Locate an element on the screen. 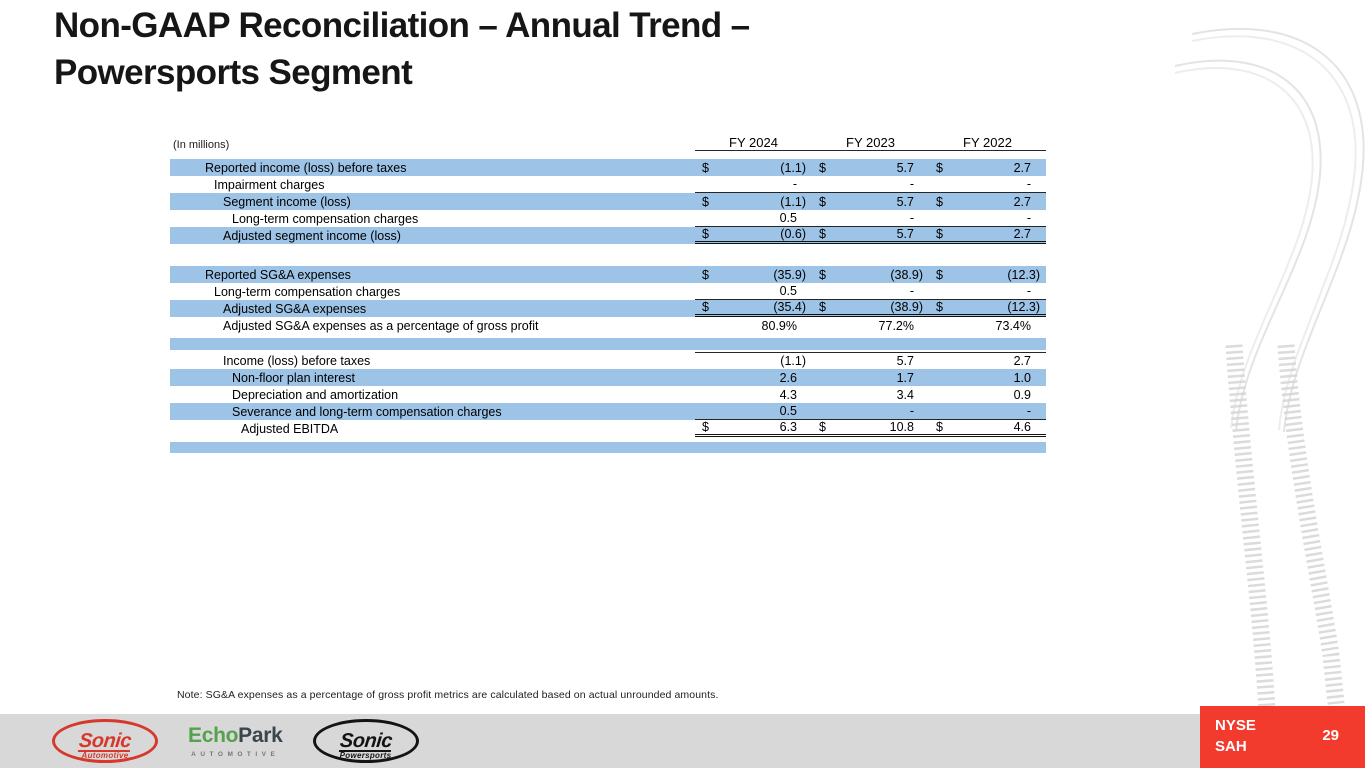 The width and height of the screenshot is (1365, 768). row-label: Reported SG&A expenses is located at coordinates (278, 274).